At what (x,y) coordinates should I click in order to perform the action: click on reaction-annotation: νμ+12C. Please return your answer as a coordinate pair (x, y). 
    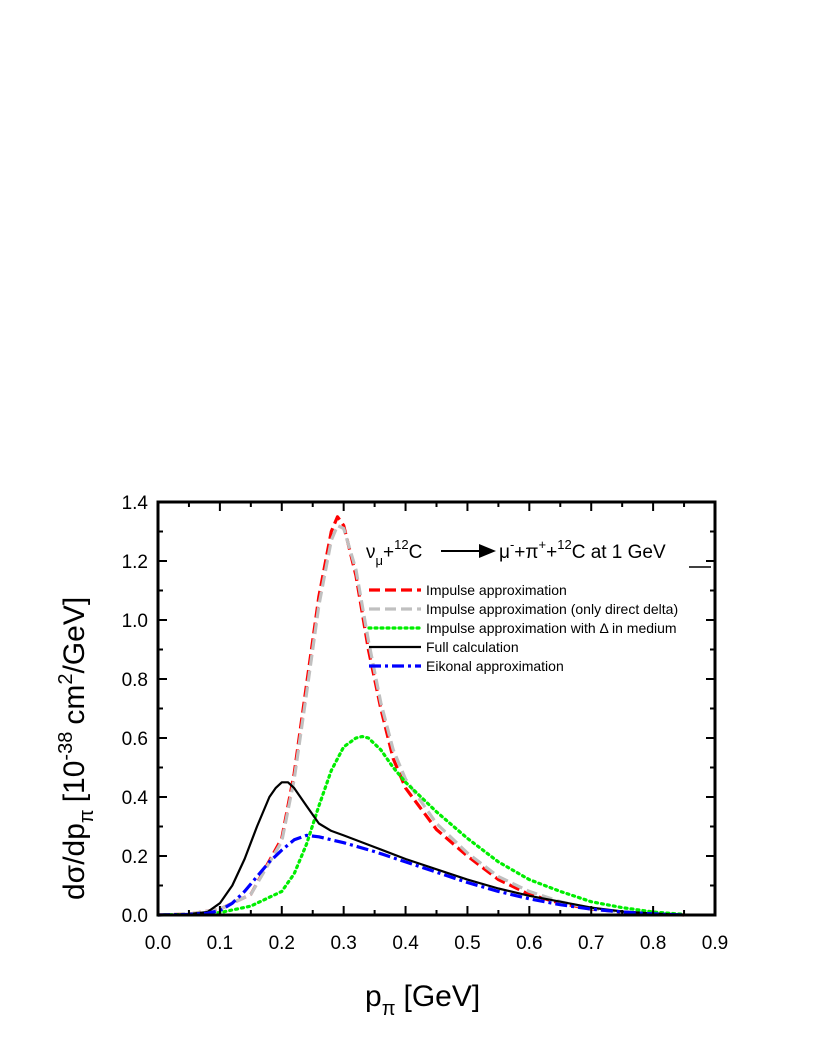
    Looking at the image, I should click on (394, 552).